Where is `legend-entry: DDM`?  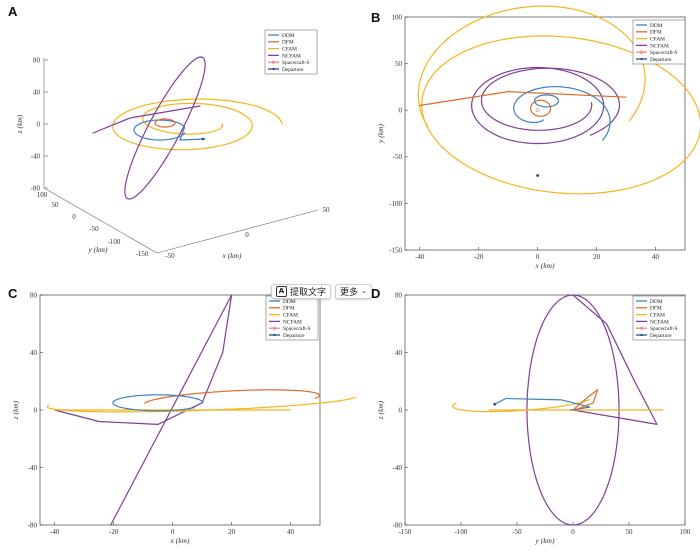
legend-entry: DDM is located at coordinates (656, 302).